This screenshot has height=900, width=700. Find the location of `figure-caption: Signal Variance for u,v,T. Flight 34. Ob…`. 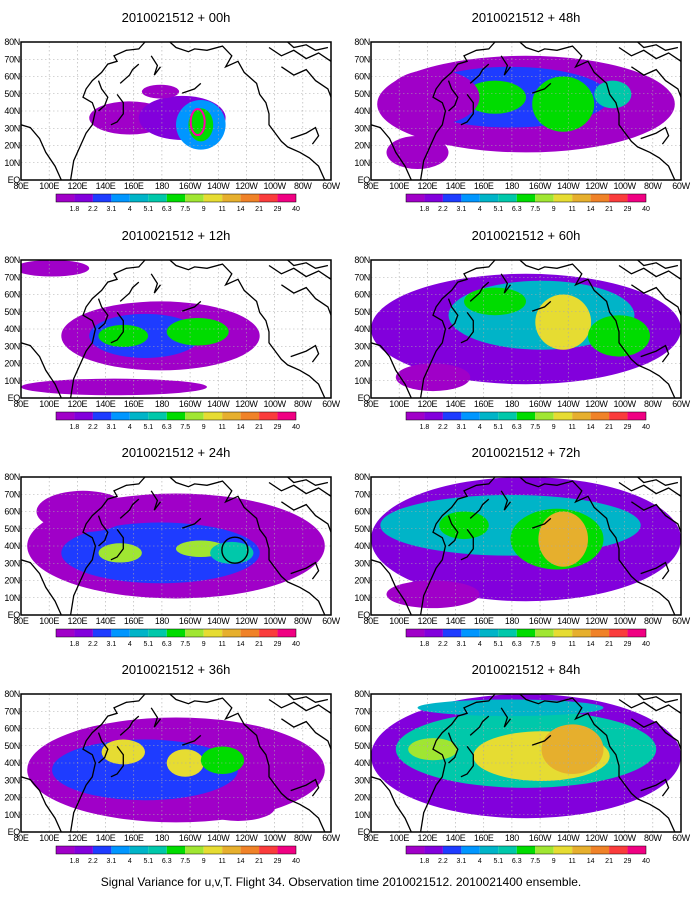

figure-caption: Signal Variance for u,v,T. Flight 34. Ob… is located at coordinates (341, 882).